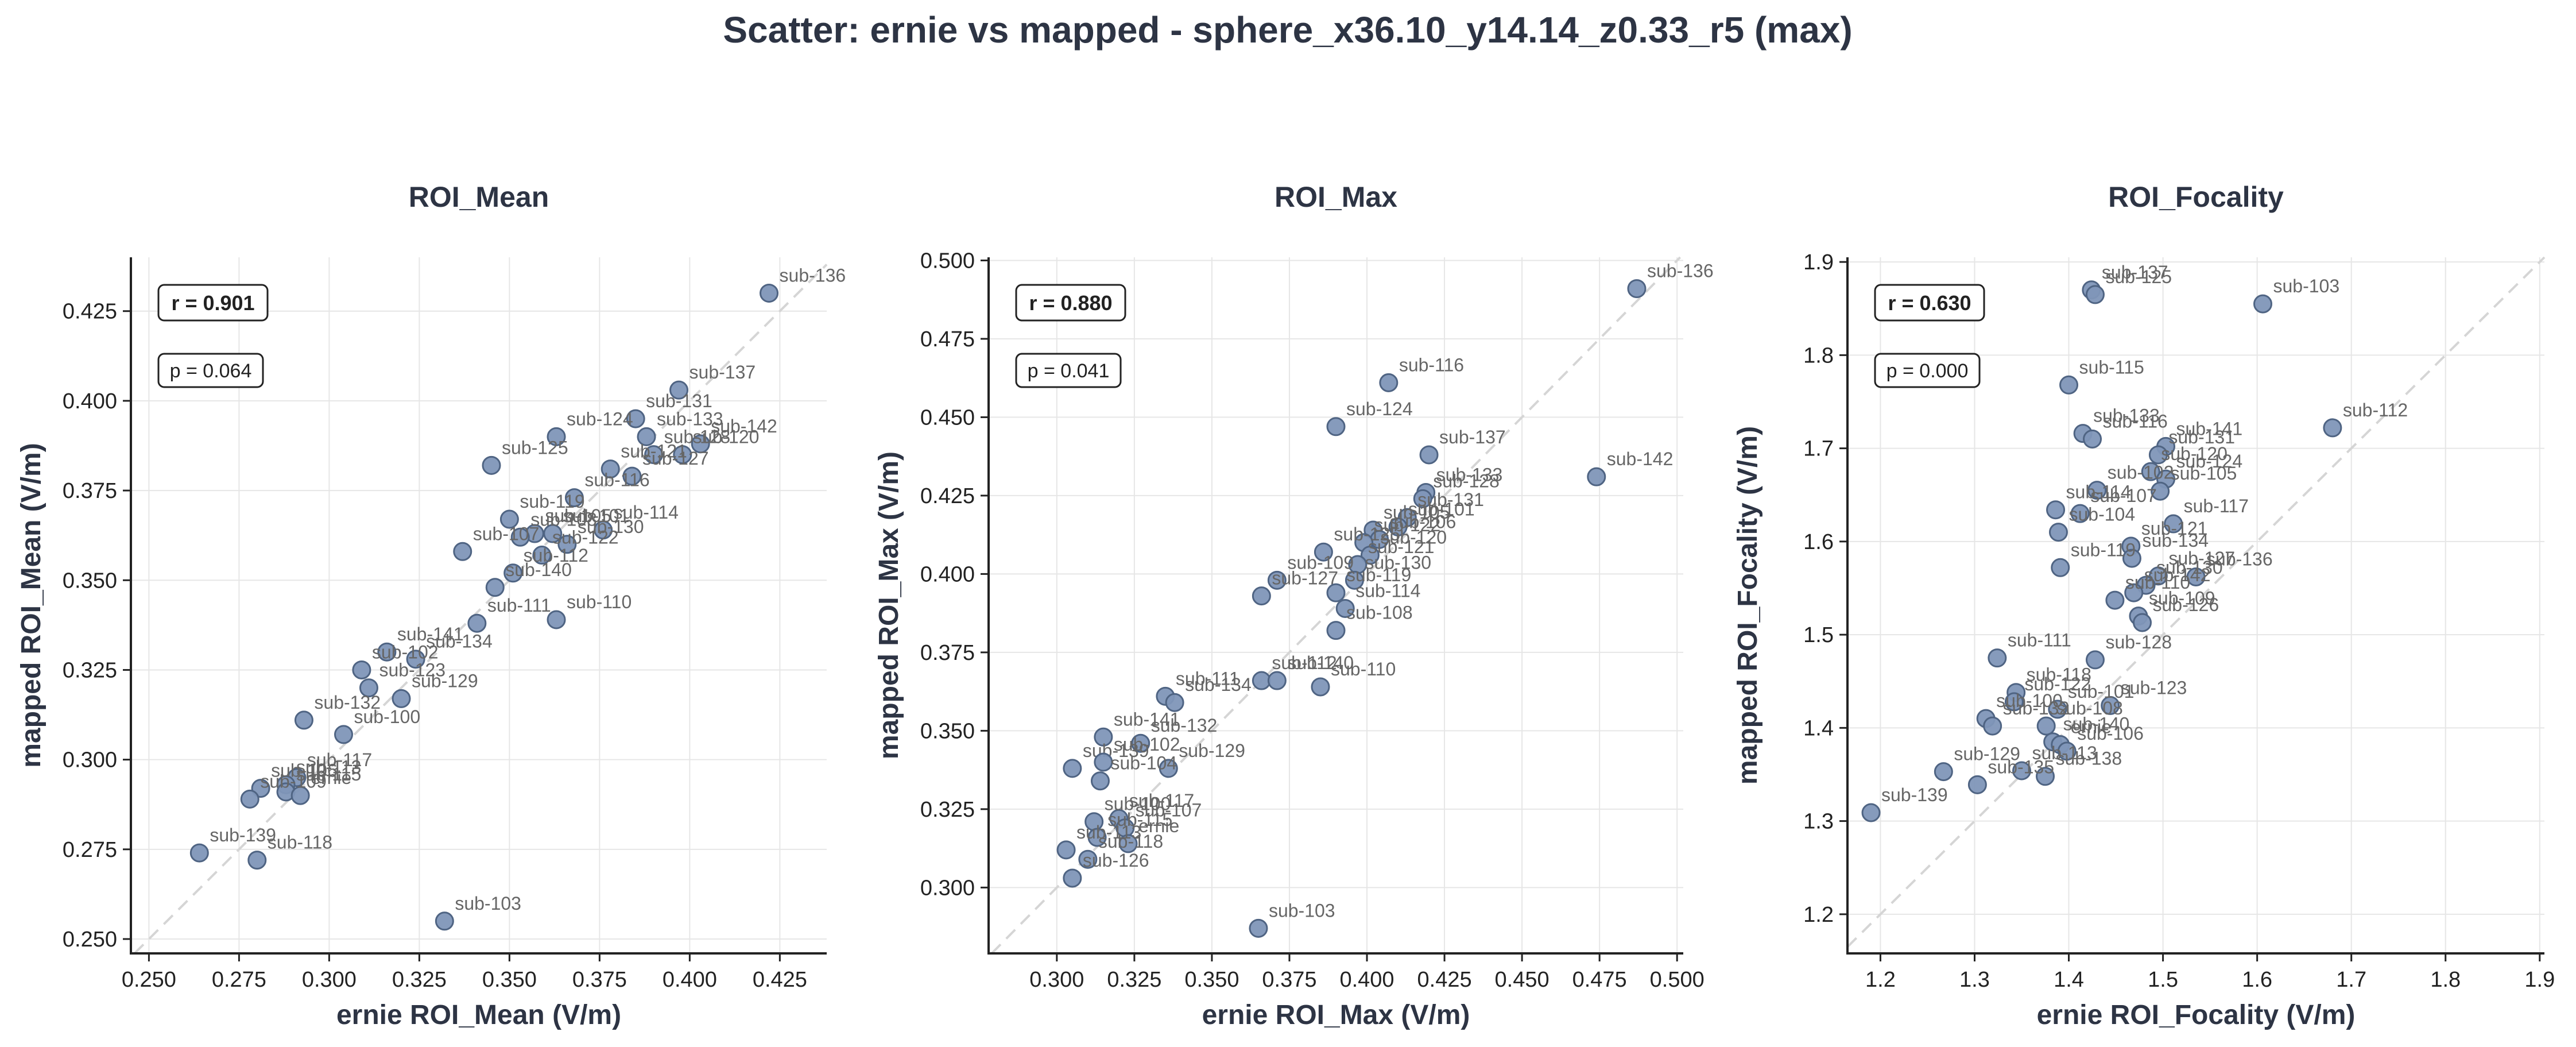 The image size is (2576, 1047). Describe the element at coordinates (1599, 980) in the screenshot. I see `x-tick-label: 0.475` at that location.